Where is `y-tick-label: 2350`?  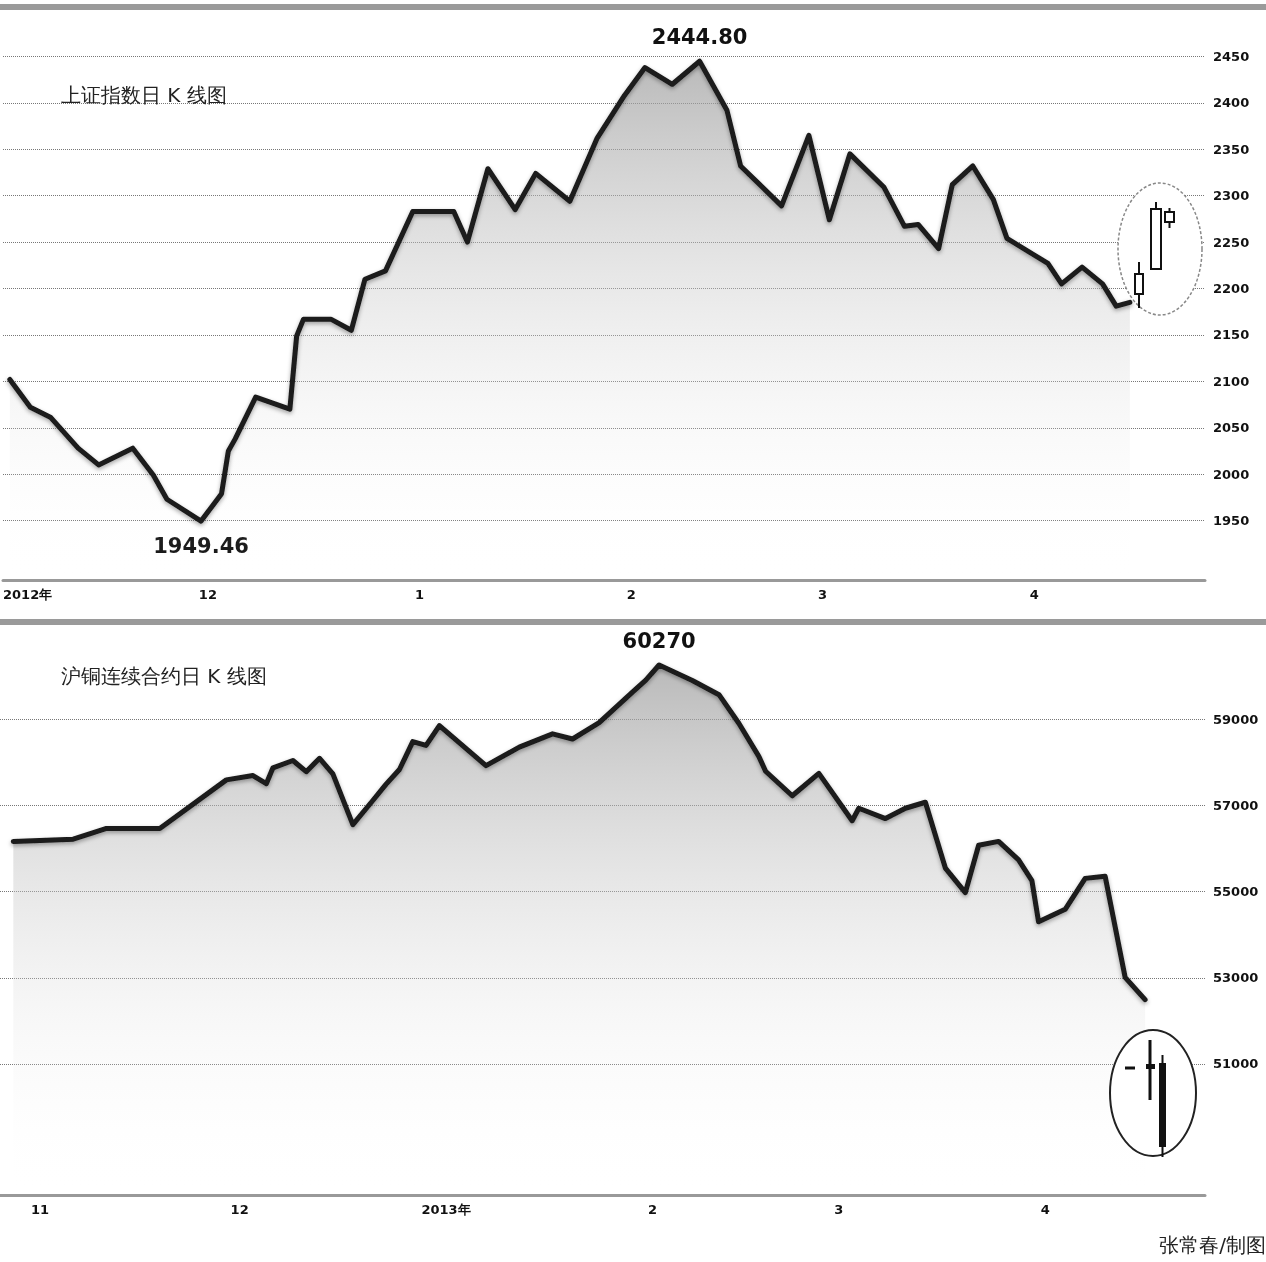 y-tick-label: 2350 is located at coordinates (1231, 149).